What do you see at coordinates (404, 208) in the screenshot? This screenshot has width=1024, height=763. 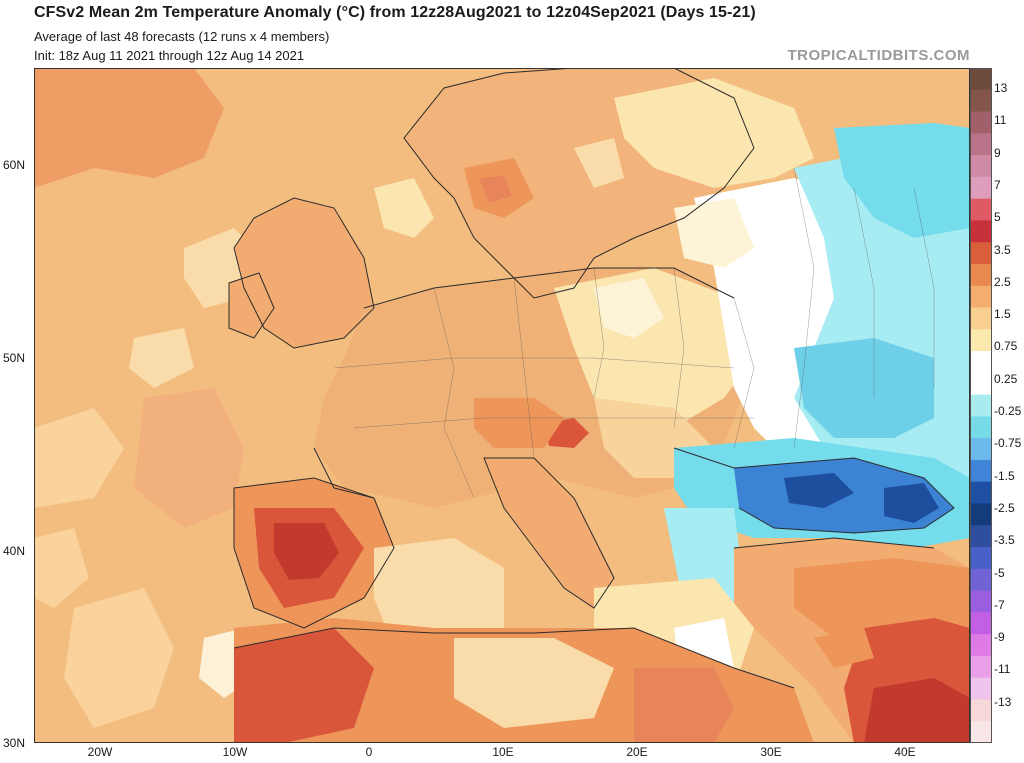 I see `baltic-pale` at bounding box center [404, 208].